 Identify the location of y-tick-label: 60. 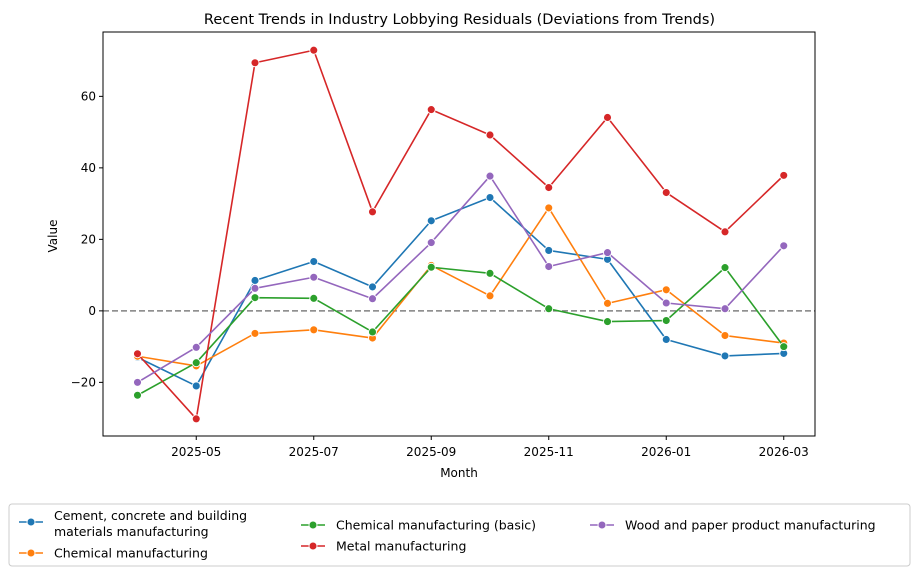
(88, 96).